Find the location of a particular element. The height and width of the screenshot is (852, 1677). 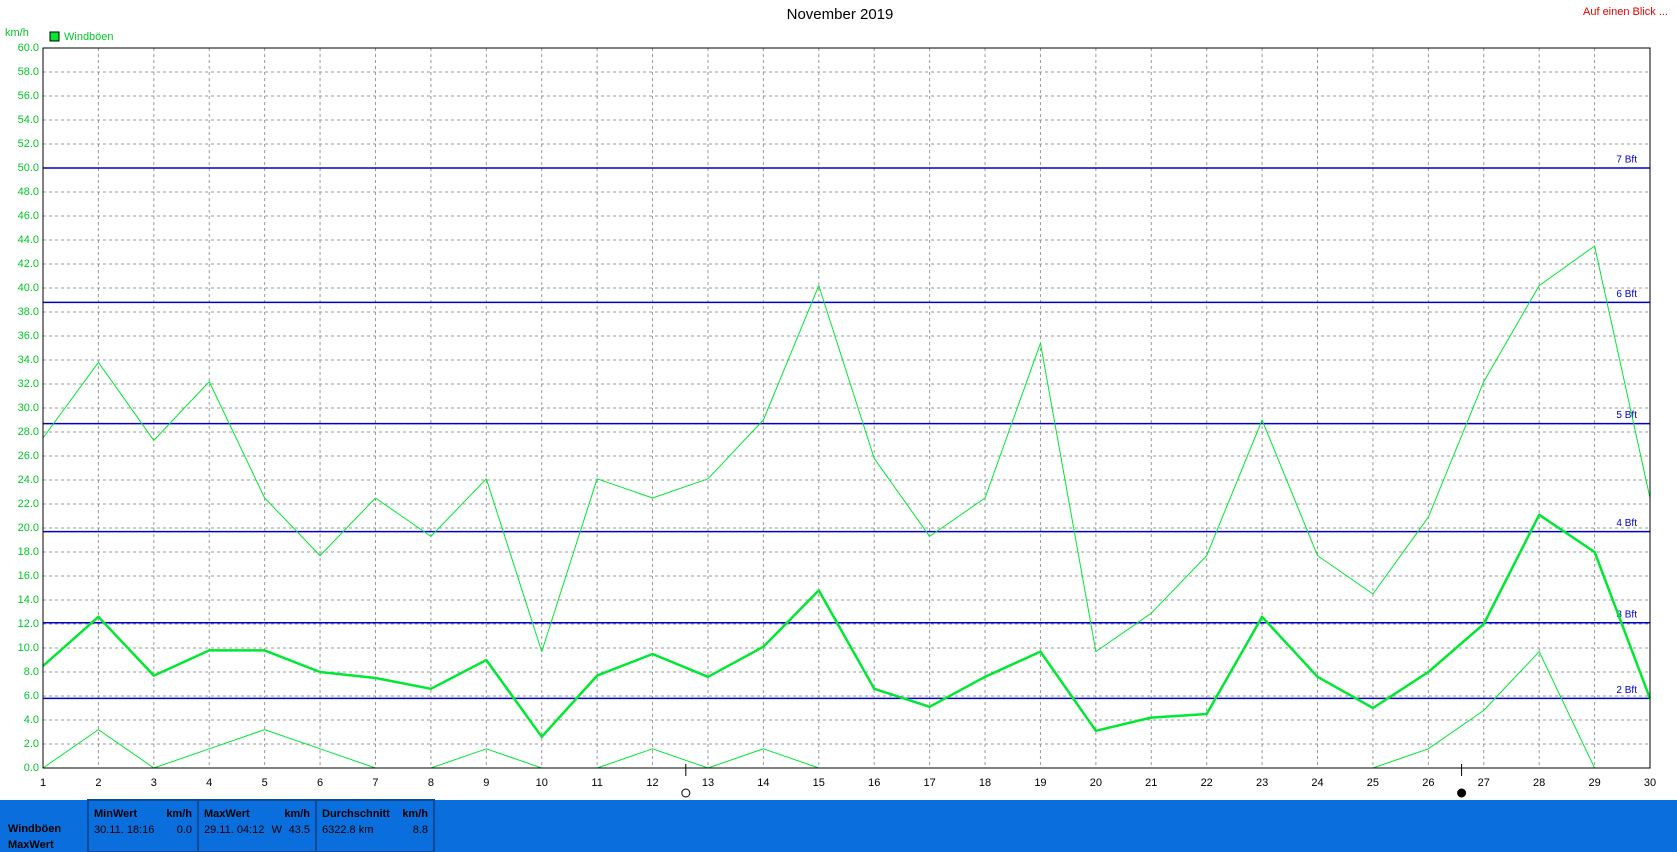

column-time: 30.11. 18:16 is located at coordinates (124, 830).